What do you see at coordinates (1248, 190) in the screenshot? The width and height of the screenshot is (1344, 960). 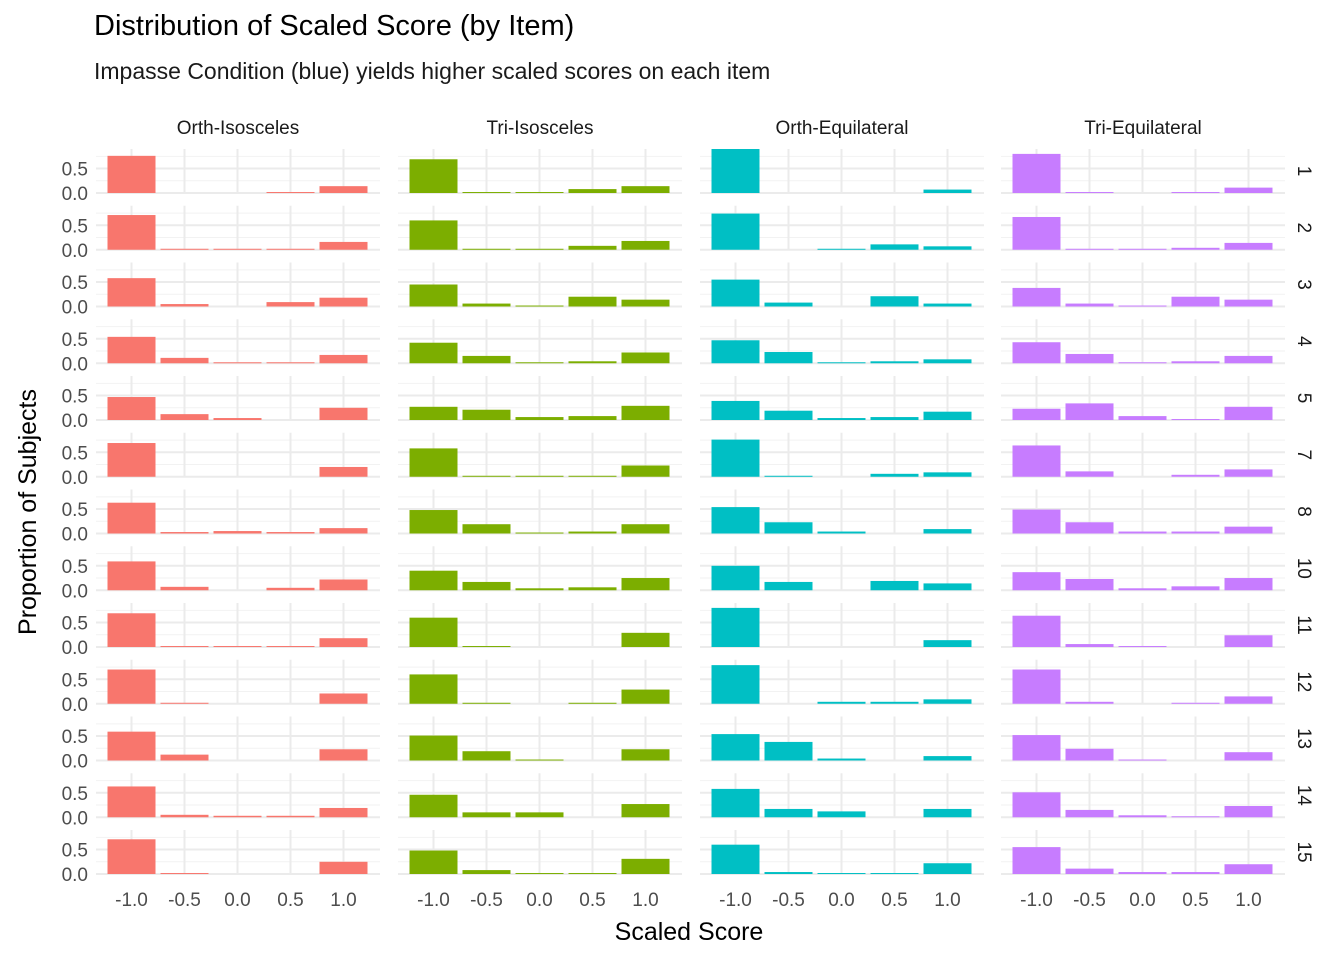 I see `bar-tri-equilateral-item-1-x1.0` at bounding box center [1248, 190].